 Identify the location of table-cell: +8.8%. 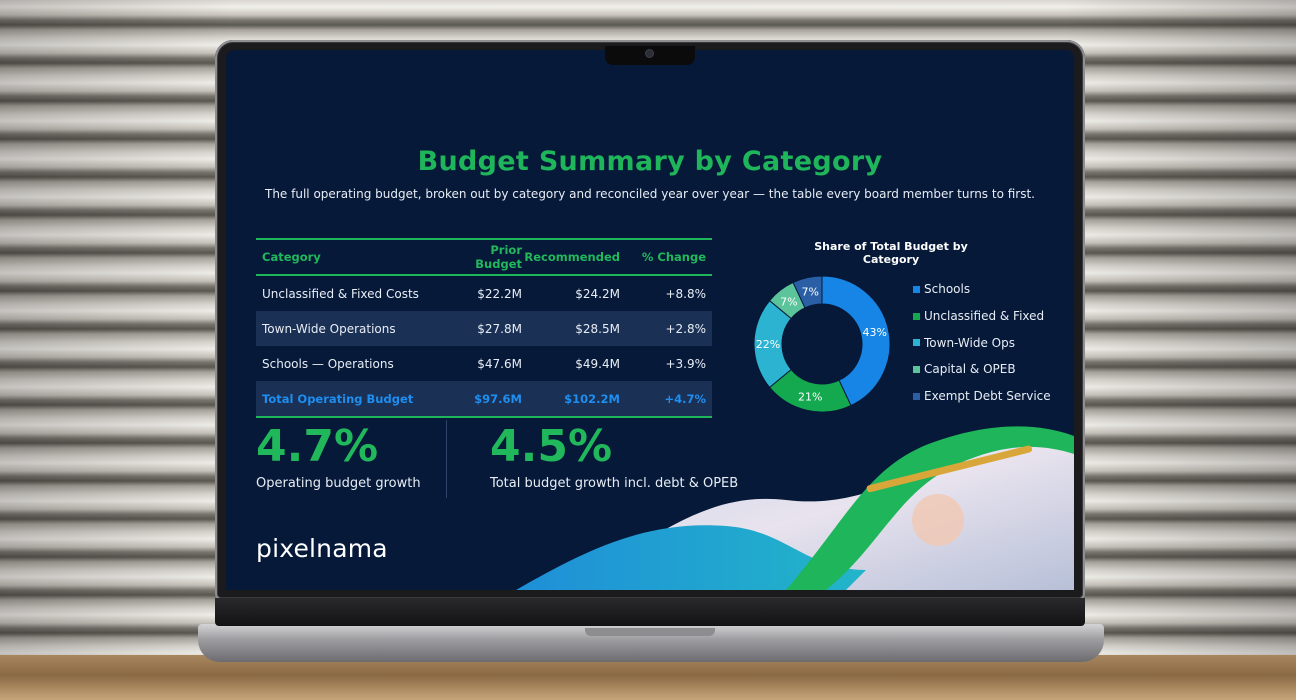
(685, 293).